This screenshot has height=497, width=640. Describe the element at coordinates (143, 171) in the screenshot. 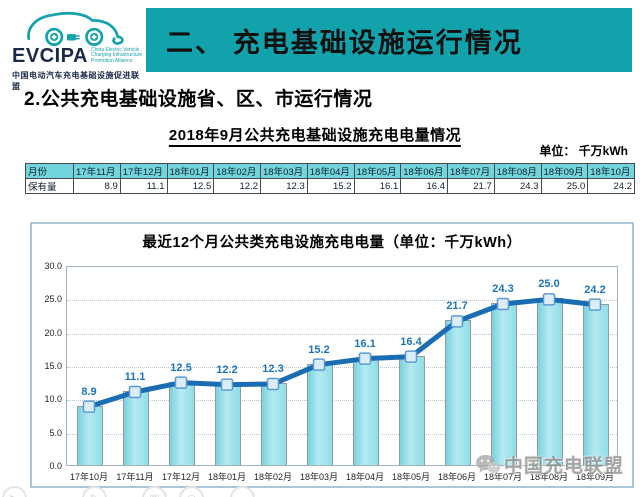

I see `table-header-cell: 17年12月` at that location.